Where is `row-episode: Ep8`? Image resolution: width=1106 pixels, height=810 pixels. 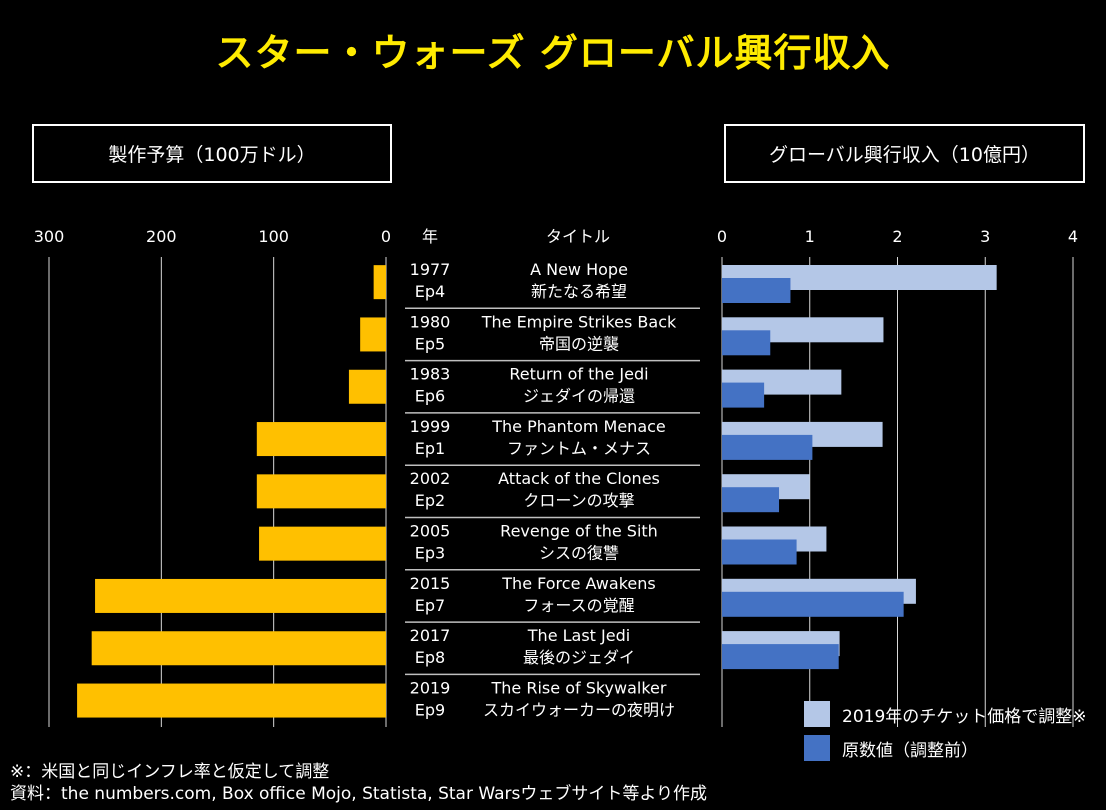 row-episode: Ep8 is located at coordinates (430, 657).